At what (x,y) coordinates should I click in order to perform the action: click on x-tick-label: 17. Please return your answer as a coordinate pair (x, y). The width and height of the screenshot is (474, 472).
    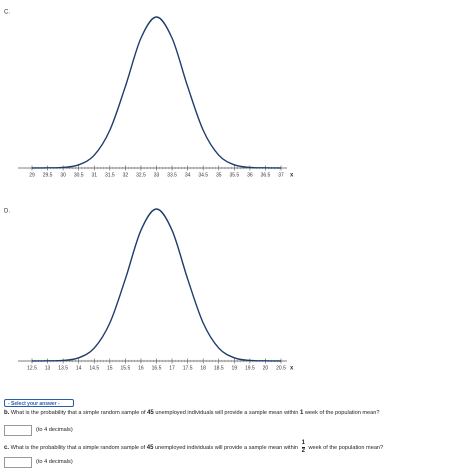
    Looking at the image, I should click on (172, 368).